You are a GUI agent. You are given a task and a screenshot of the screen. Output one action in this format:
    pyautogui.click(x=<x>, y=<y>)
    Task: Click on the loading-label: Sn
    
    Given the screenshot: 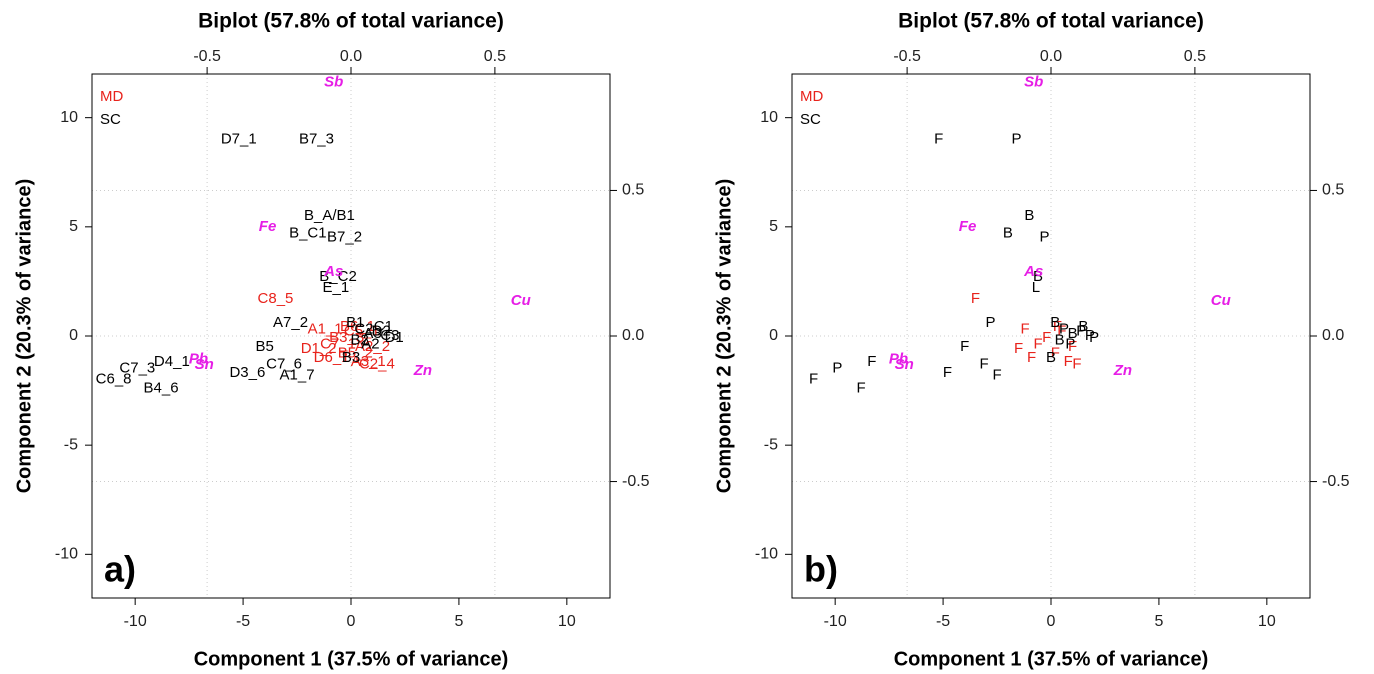 What is the action you would take?
    pyautogui.click(x=204, y=364)
    